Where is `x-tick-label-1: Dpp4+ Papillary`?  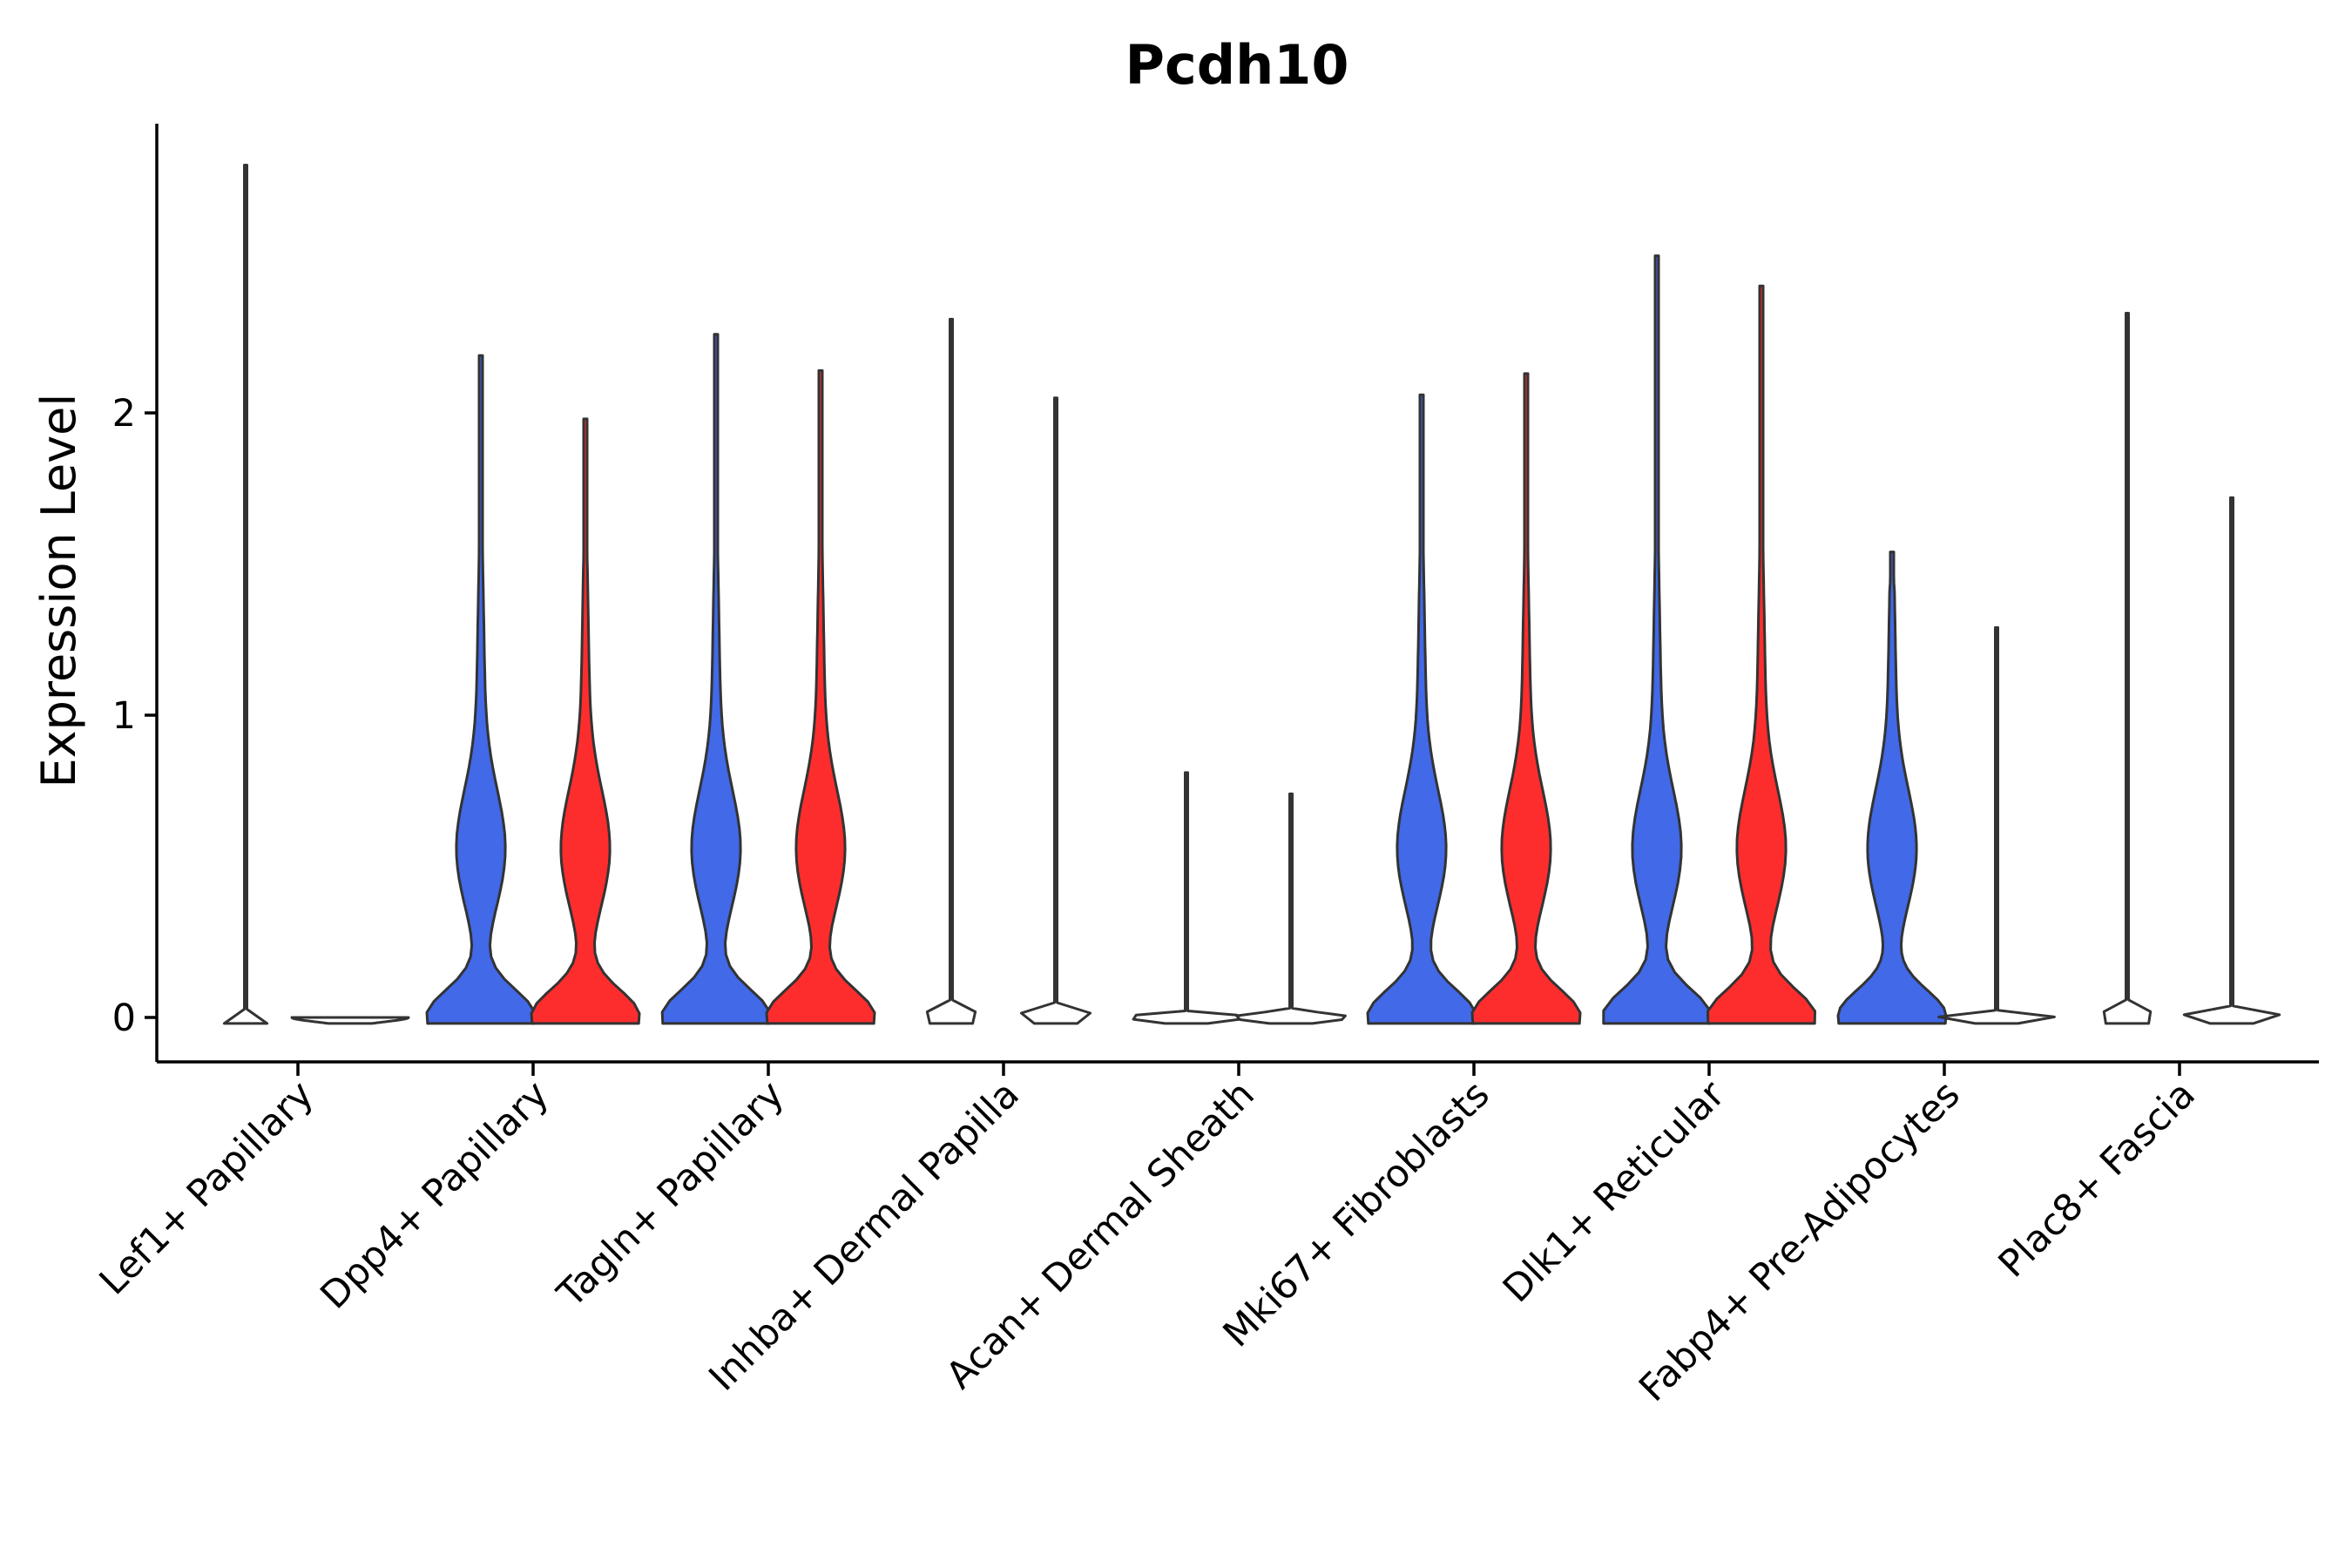
x-tick-label-1: Dpp4+ Papillary is located at coordinates (435, 1194).